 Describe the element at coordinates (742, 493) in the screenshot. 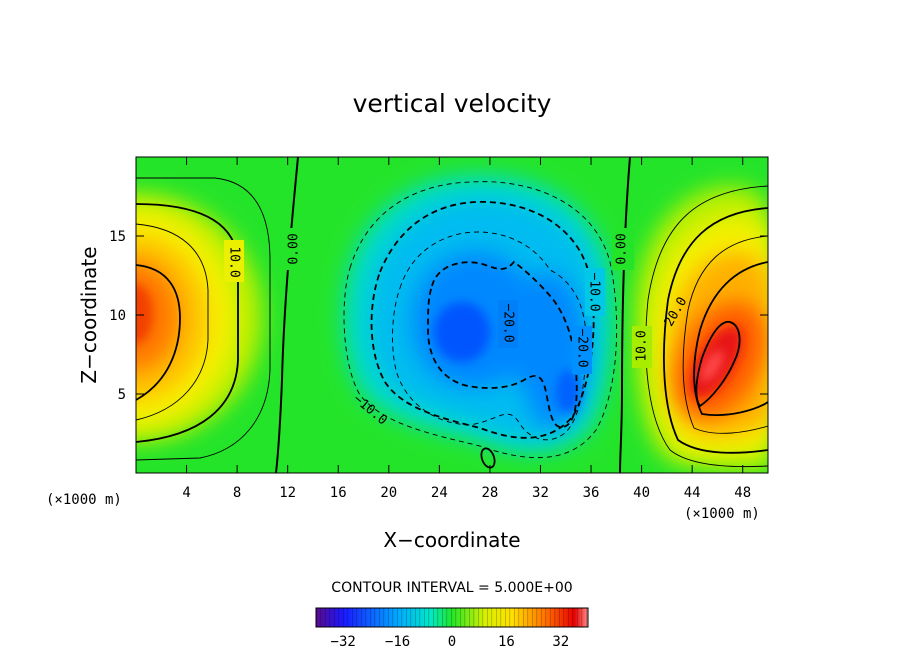

I see `x-tick-label: 48` at that location.